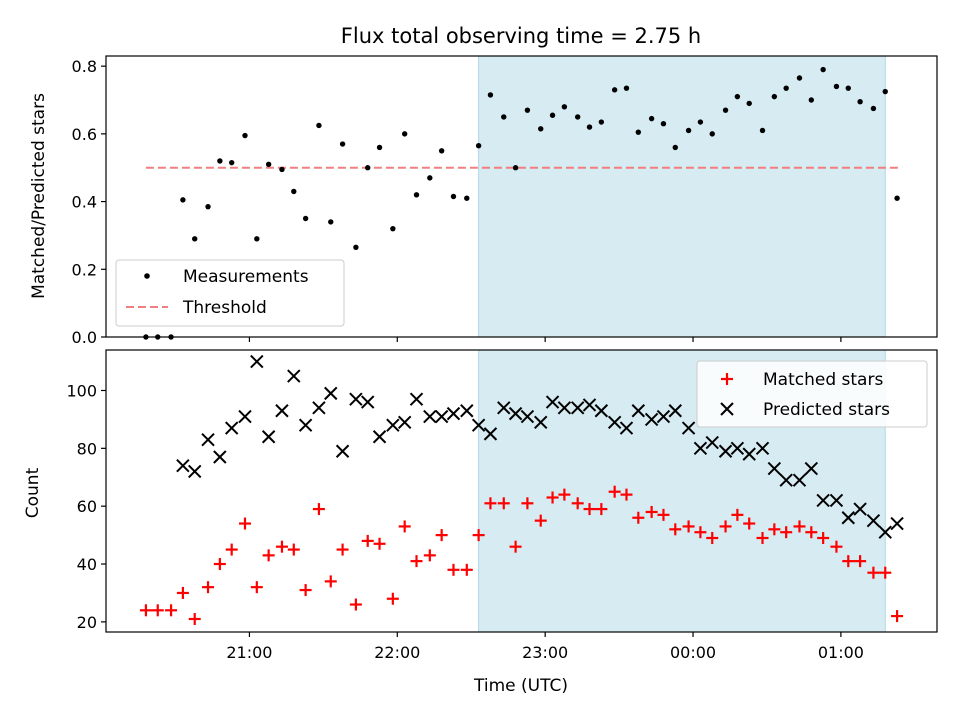  What do you see at coordinates (230, 293) in the screenshot?
I see `top-legend-box` at bounding box center [230, 293].